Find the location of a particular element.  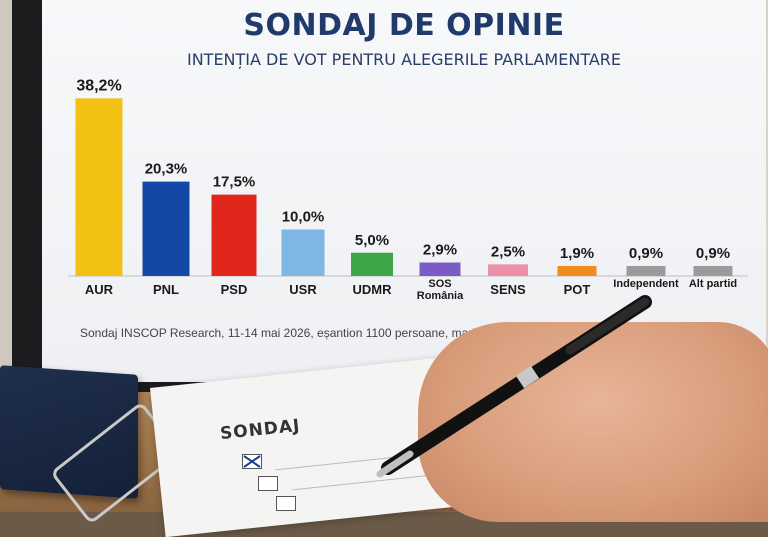

category-label: SENS is located at coordinates (508, 289).